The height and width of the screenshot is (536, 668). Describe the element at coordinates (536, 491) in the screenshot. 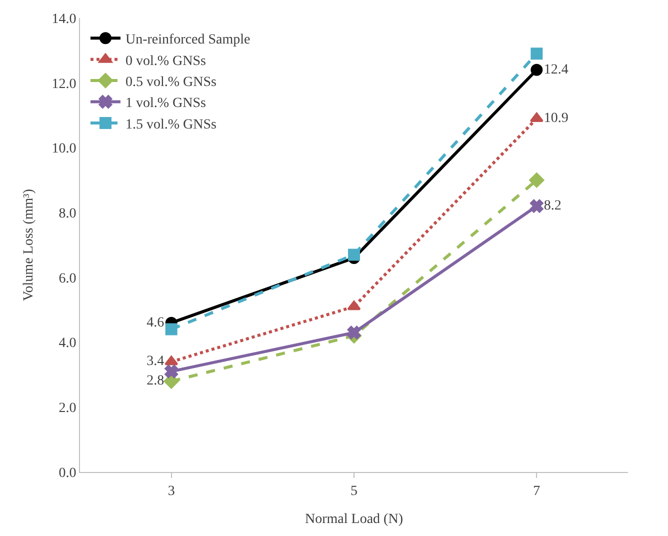

I see `x-tick-label: 7` at that location.